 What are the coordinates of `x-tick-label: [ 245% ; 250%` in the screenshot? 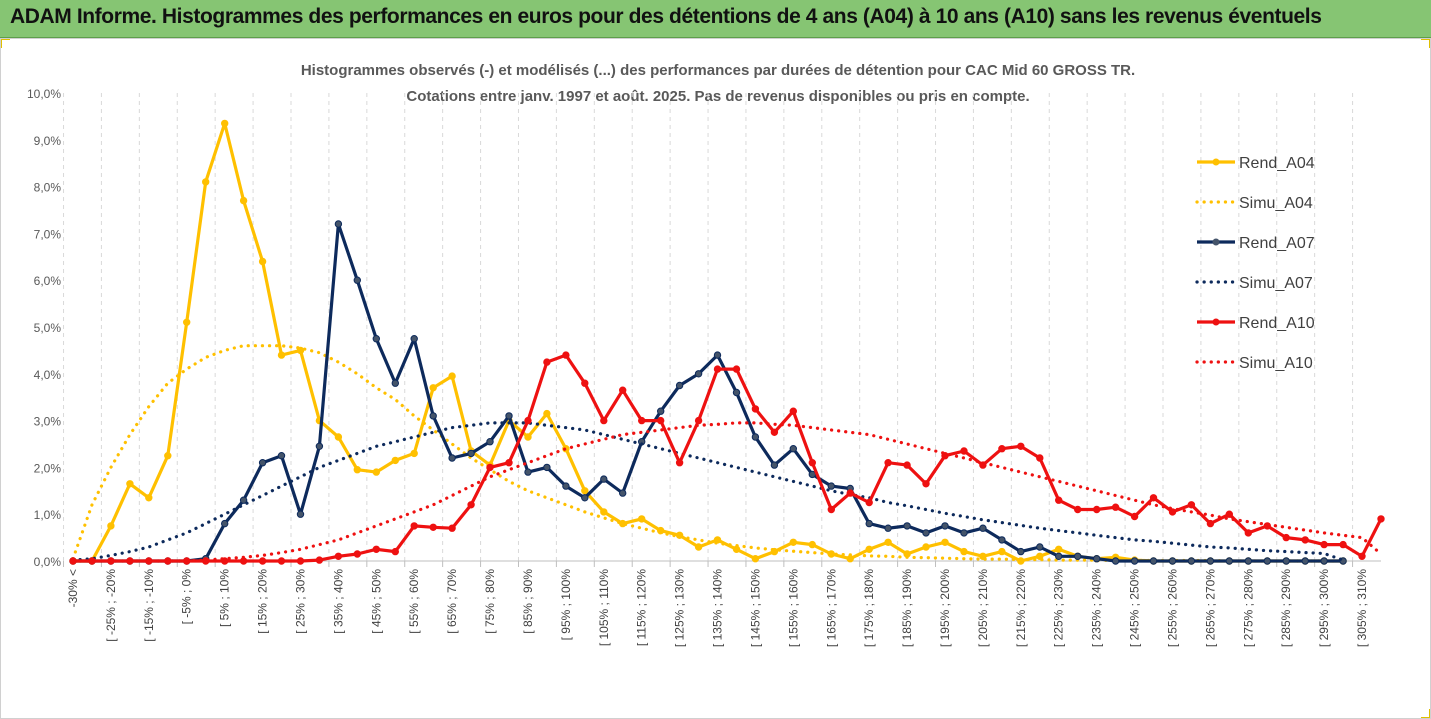 It's located at (1135, 608).